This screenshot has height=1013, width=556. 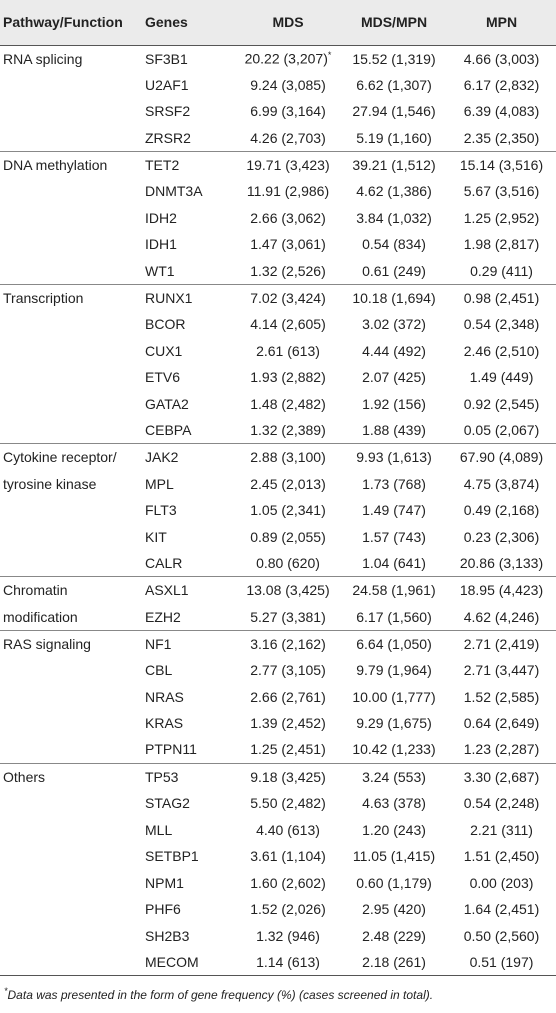 I want to click on mds-cell: 1.32 (946), so click(x=288, y=935).